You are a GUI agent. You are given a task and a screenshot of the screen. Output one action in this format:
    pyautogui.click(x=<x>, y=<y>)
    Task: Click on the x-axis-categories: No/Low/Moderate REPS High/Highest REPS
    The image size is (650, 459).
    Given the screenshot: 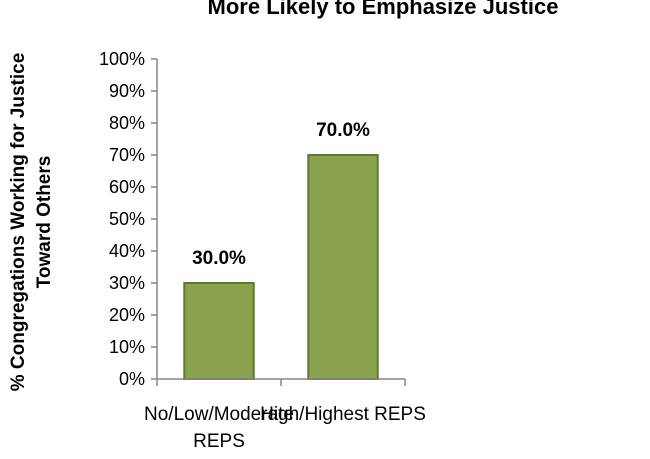 What is the action you would take?
    pyautogui.click(x=285, y=415)
    